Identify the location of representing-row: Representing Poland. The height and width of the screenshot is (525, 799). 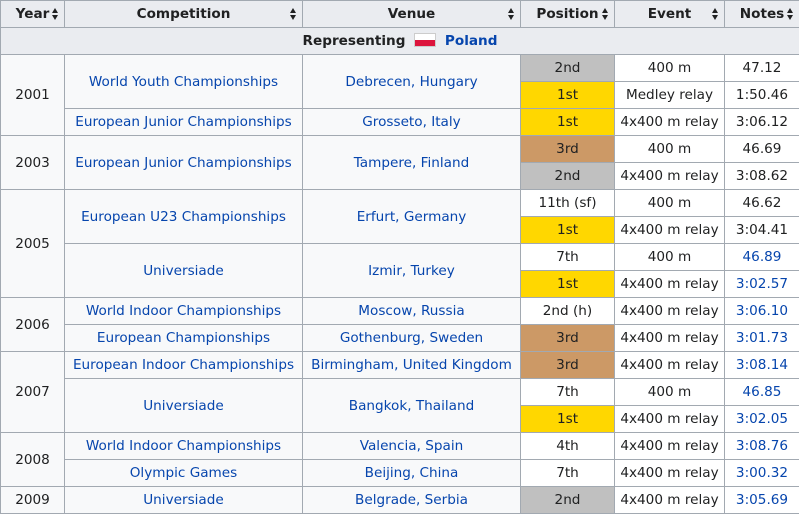
(399, 41).